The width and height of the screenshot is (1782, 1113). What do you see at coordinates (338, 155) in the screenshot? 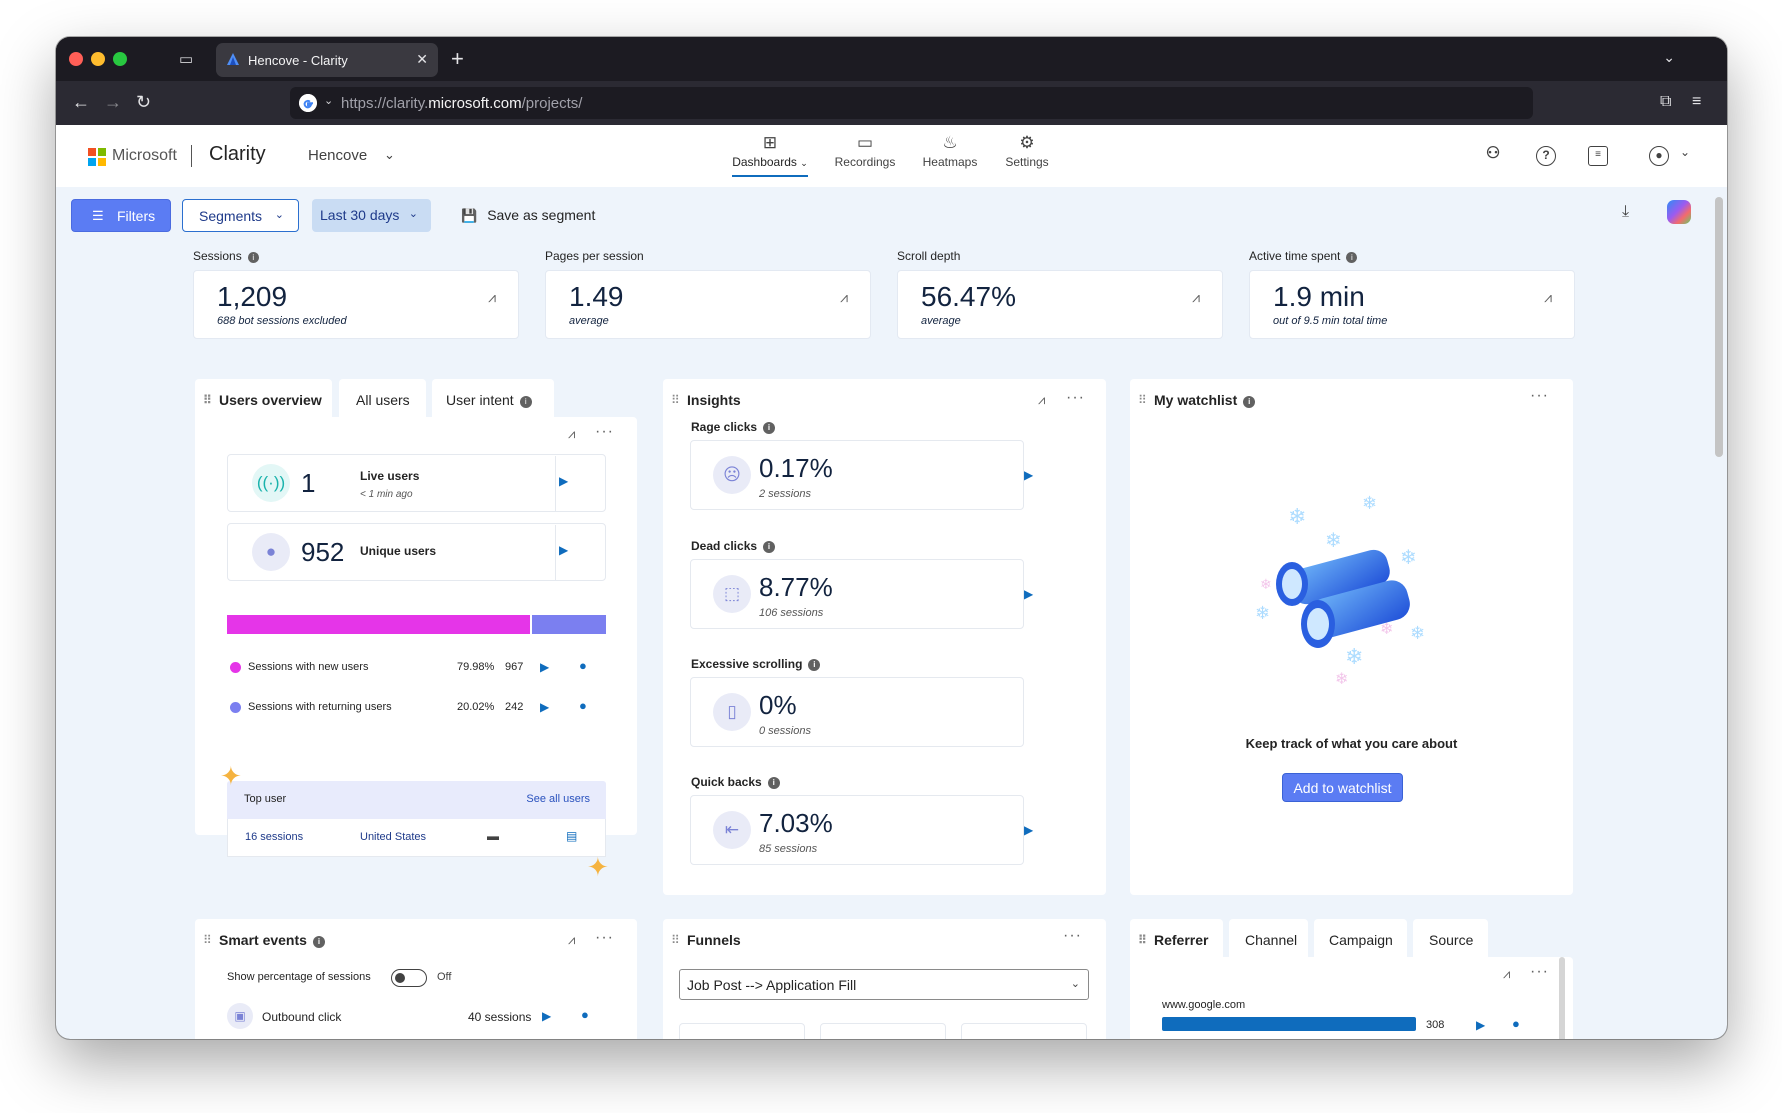
I see `project-selector: Hencove` at bounding box center [338, 155].